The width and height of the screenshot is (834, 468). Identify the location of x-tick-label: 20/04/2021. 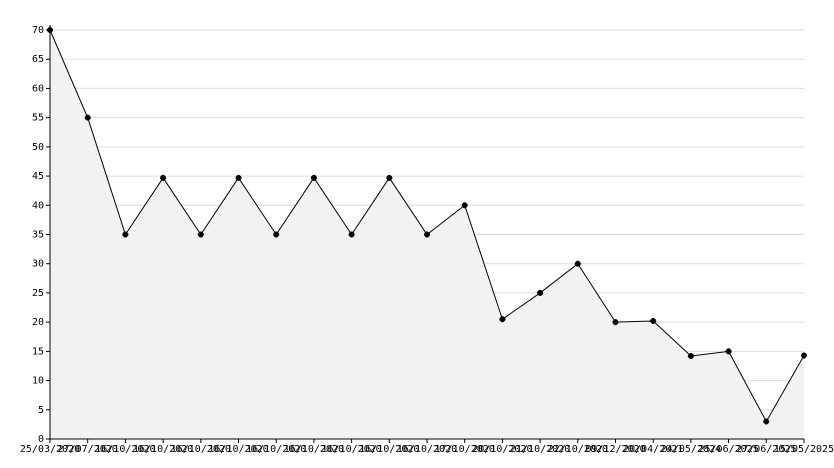
(653, 449).